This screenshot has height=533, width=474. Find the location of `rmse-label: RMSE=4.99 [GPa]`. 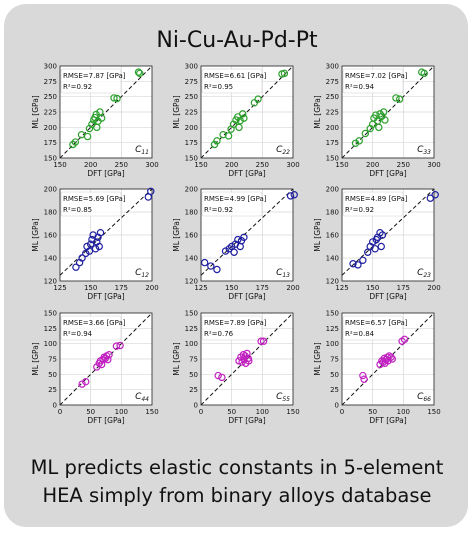

rmse-label: RMSE=4.99 [GPa] is located at coordinates (235, 199).